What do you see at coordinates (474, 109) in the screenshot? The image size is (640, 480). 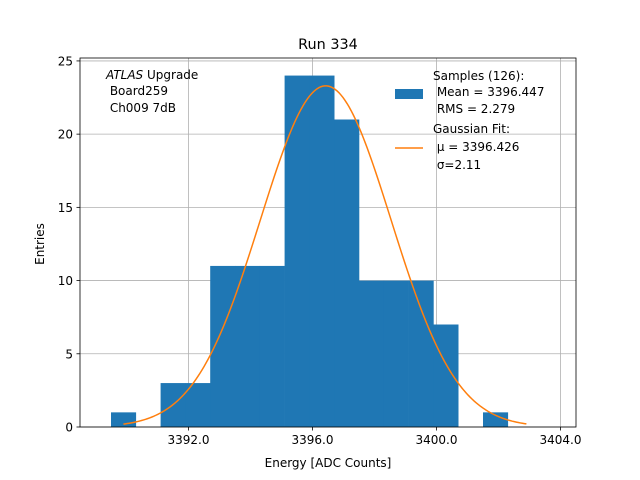 I see `legend-histogram-line-3: RMS = 2.279` at bounding box center [474, 109].